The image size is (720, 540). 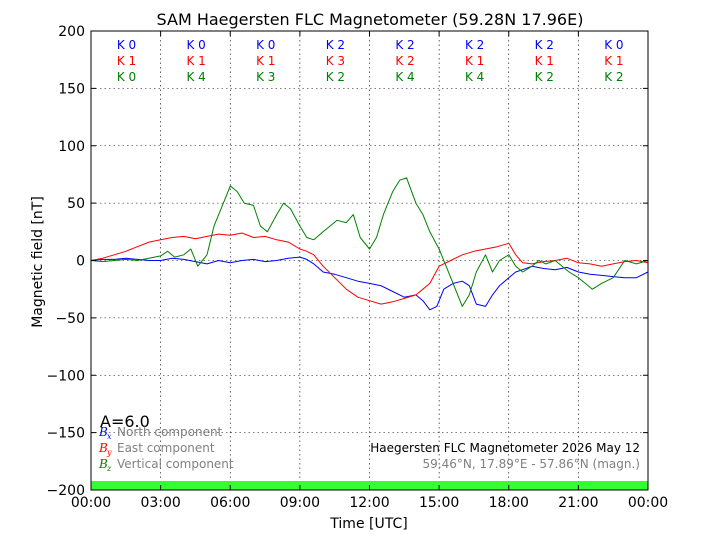 What do you see at coordinates (335, 61) in the screenshot?
I see `k-index-east: K 3` at bounding box center [335, 61].